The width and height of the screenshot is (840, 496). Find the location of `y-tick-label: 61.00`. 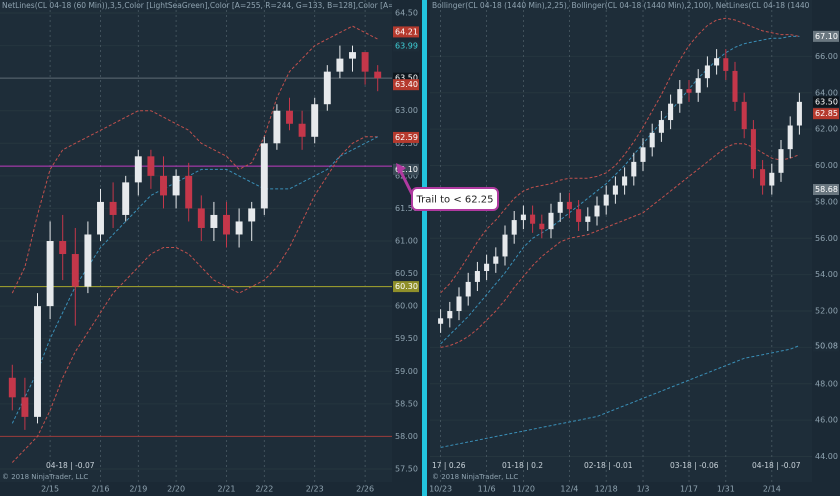

y-tick-label: 61.00 is located at coordinates (406, 241).